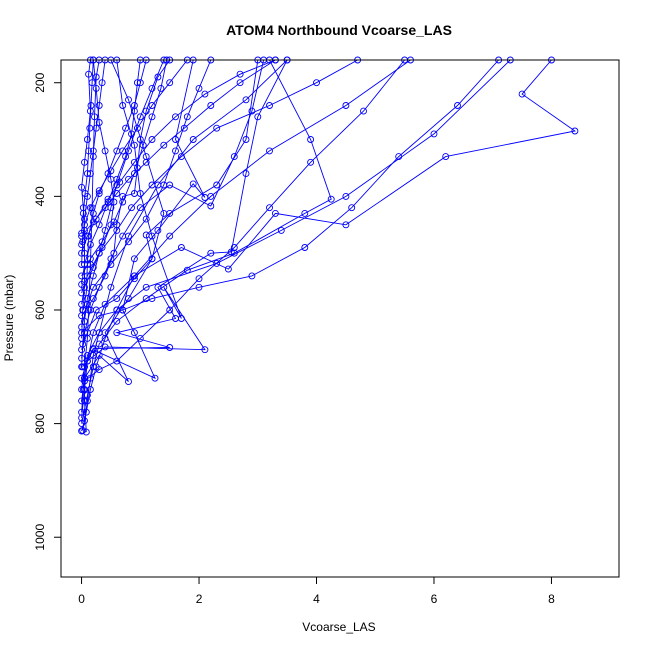  Describe the element at coordinates (316, 599) in the screenshot. I see `x-tick-label: 4` at that location.